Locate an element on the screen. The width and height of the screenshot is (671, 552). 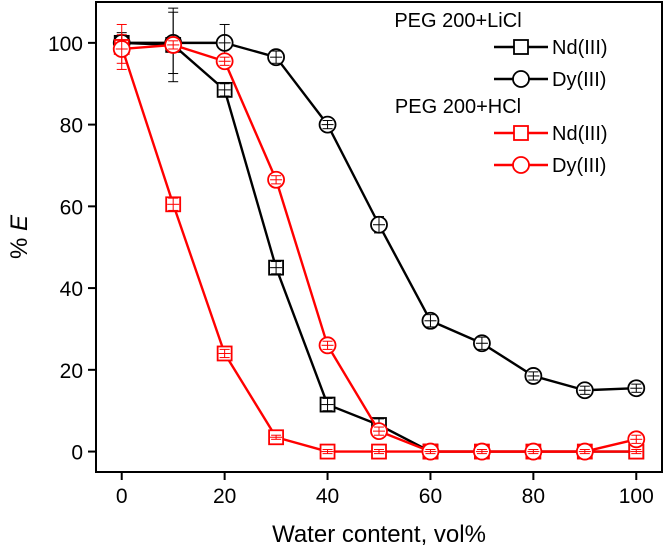
y-axis-title: % E is located at coordinates (19, 236).